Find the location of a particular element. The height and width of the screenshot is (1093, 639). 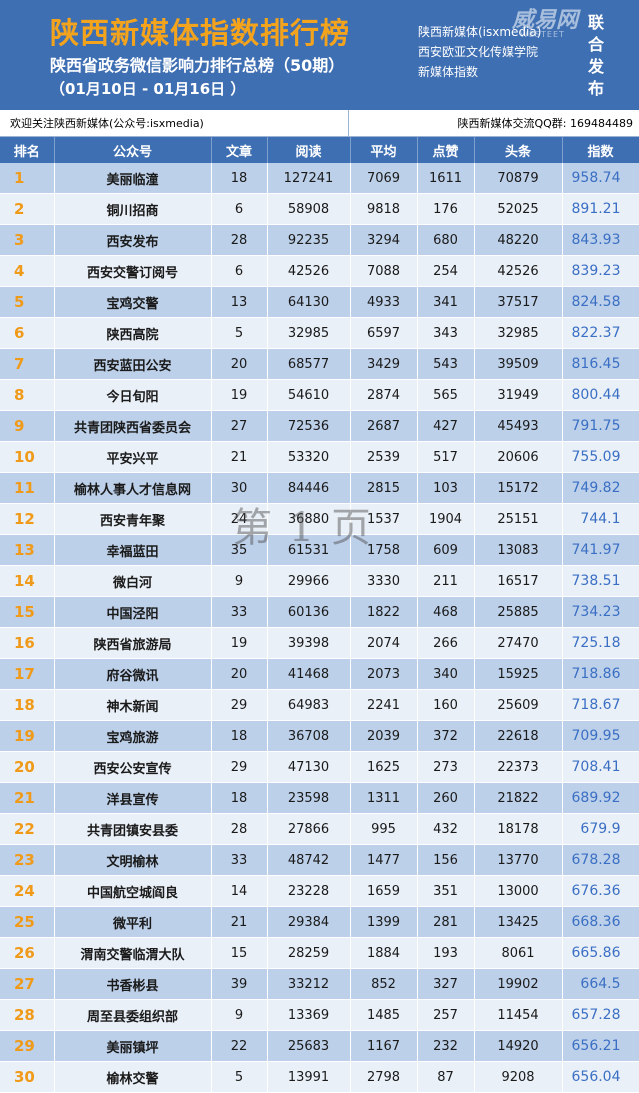

table-row: 22 共青团镇安县委 28 27866 995 432 18178 679.9 is located at coordinates (319, 829).